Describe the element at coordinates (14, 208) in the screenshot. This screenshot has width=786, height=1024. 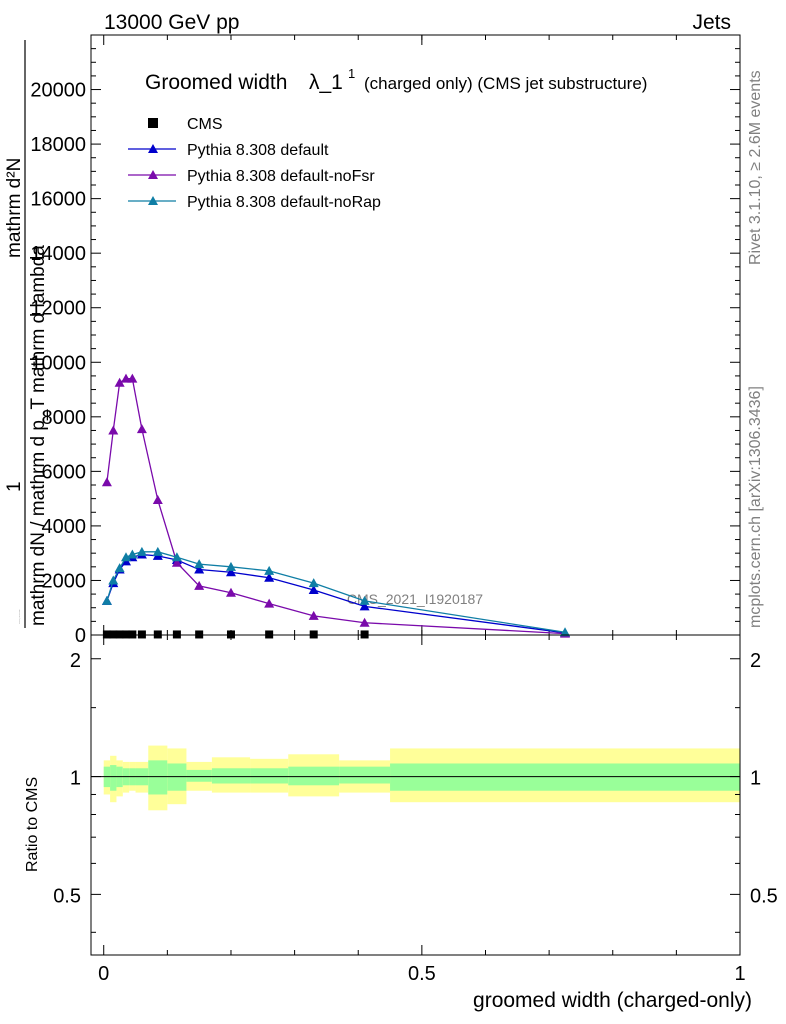
I see `y-label-numerator-top: mathrm d²N` at that location.